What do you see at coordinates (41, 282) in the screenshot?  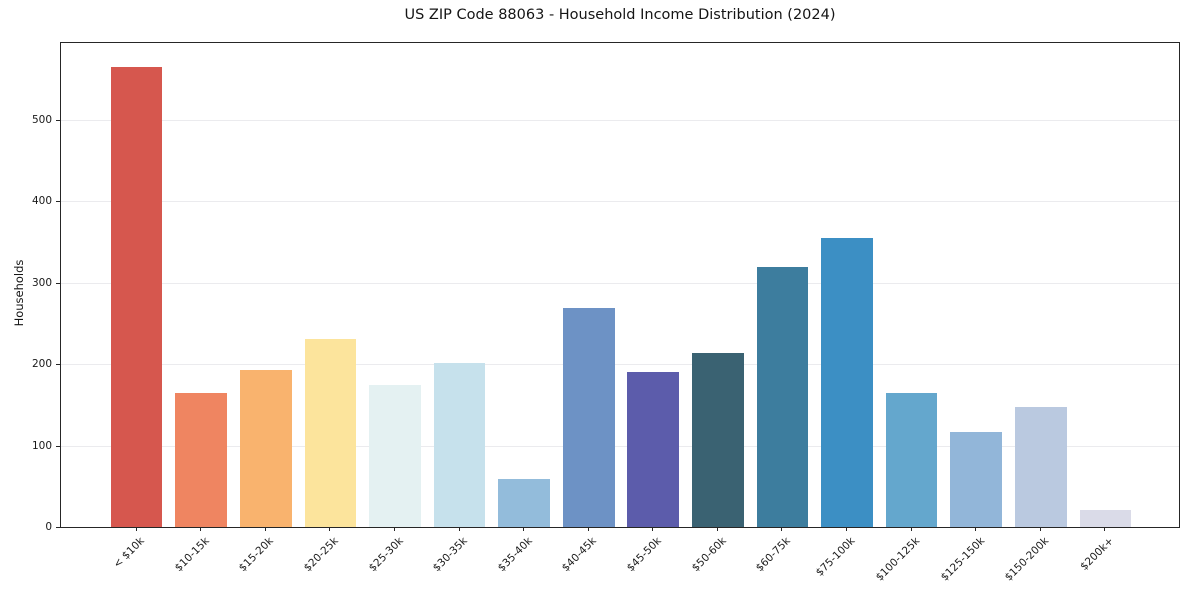 I see `y-tick-label: 300` at bounding box center [41, 282].